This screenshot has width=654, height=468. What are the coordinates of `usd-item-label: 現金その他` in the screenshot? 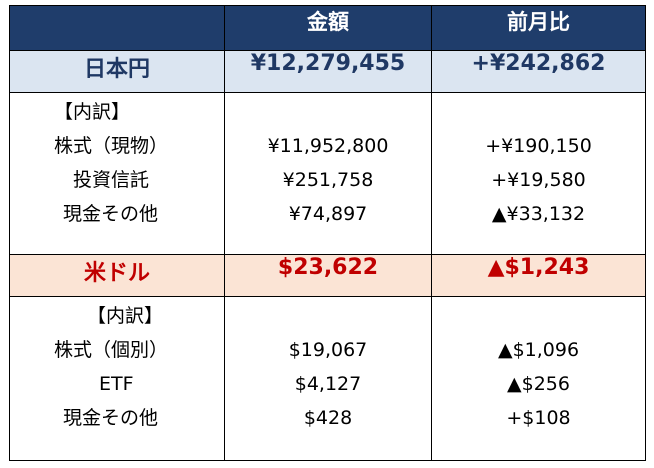 It's located at (111, 417).